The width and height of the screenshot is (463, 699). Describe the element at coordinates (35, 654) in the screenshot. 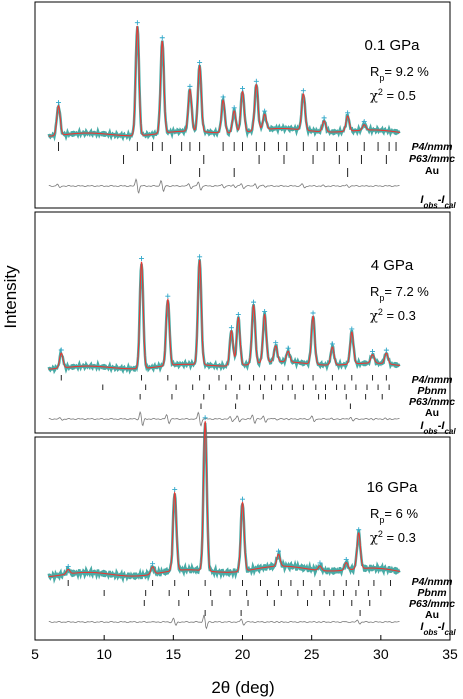

I see `x-tick-label: 5` at that location.